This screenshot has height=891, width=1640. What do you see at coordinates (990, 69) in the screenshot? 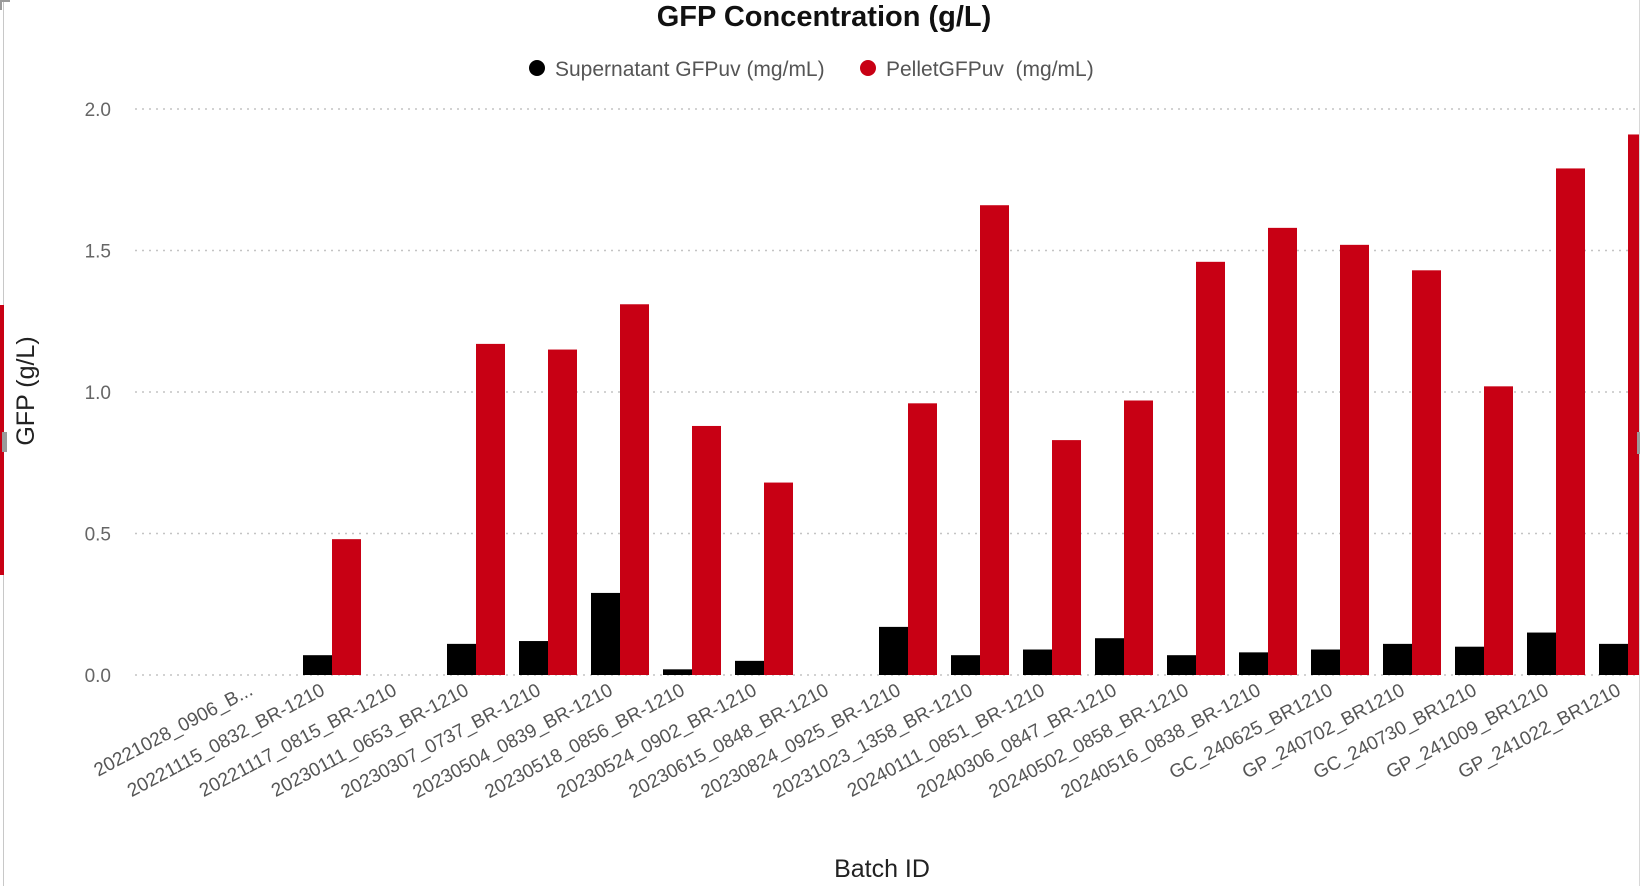
I see `legend-label-pellet: PelletGFPuv (mg/mL)` at bounding box center [990, 69].